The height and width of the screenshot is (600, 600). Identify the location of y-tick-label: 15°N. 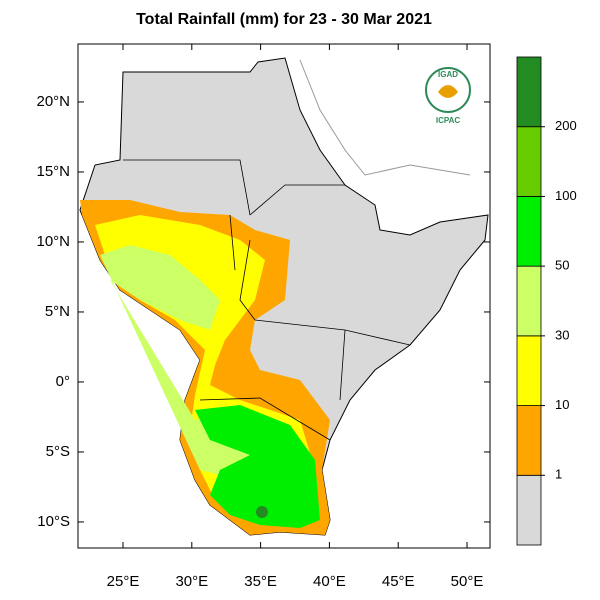
(53, 171).